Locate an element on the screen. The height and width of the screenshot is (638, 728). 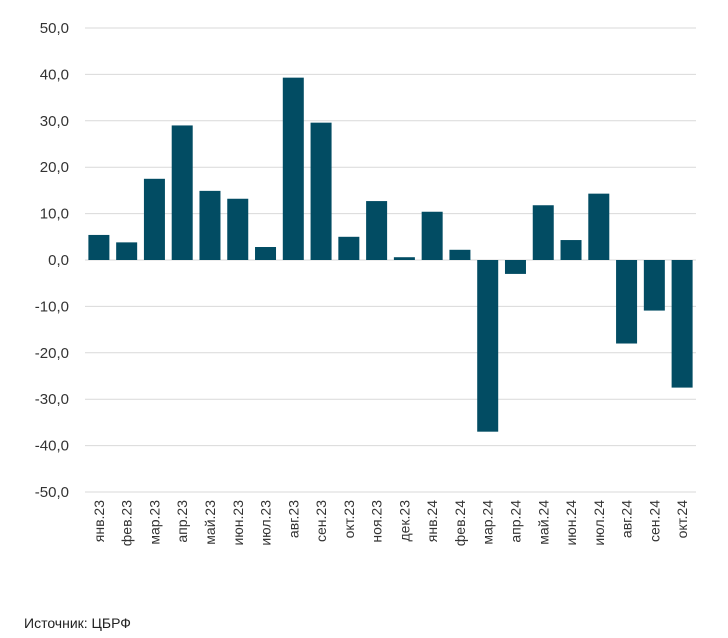
x-tick-label: фев.23 is located at coordinates (127, 523).